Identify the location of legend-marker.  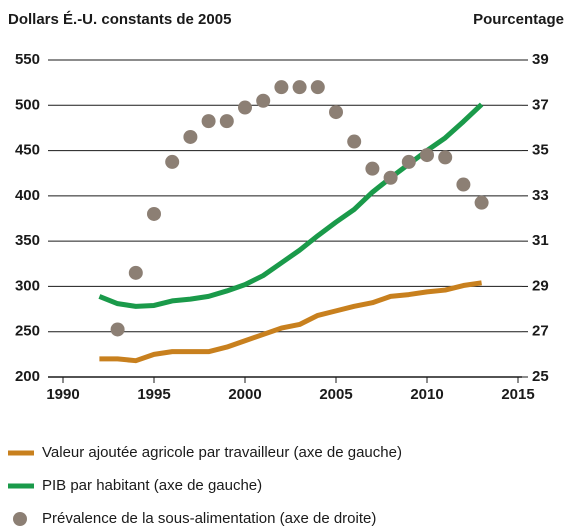
(20, 519).